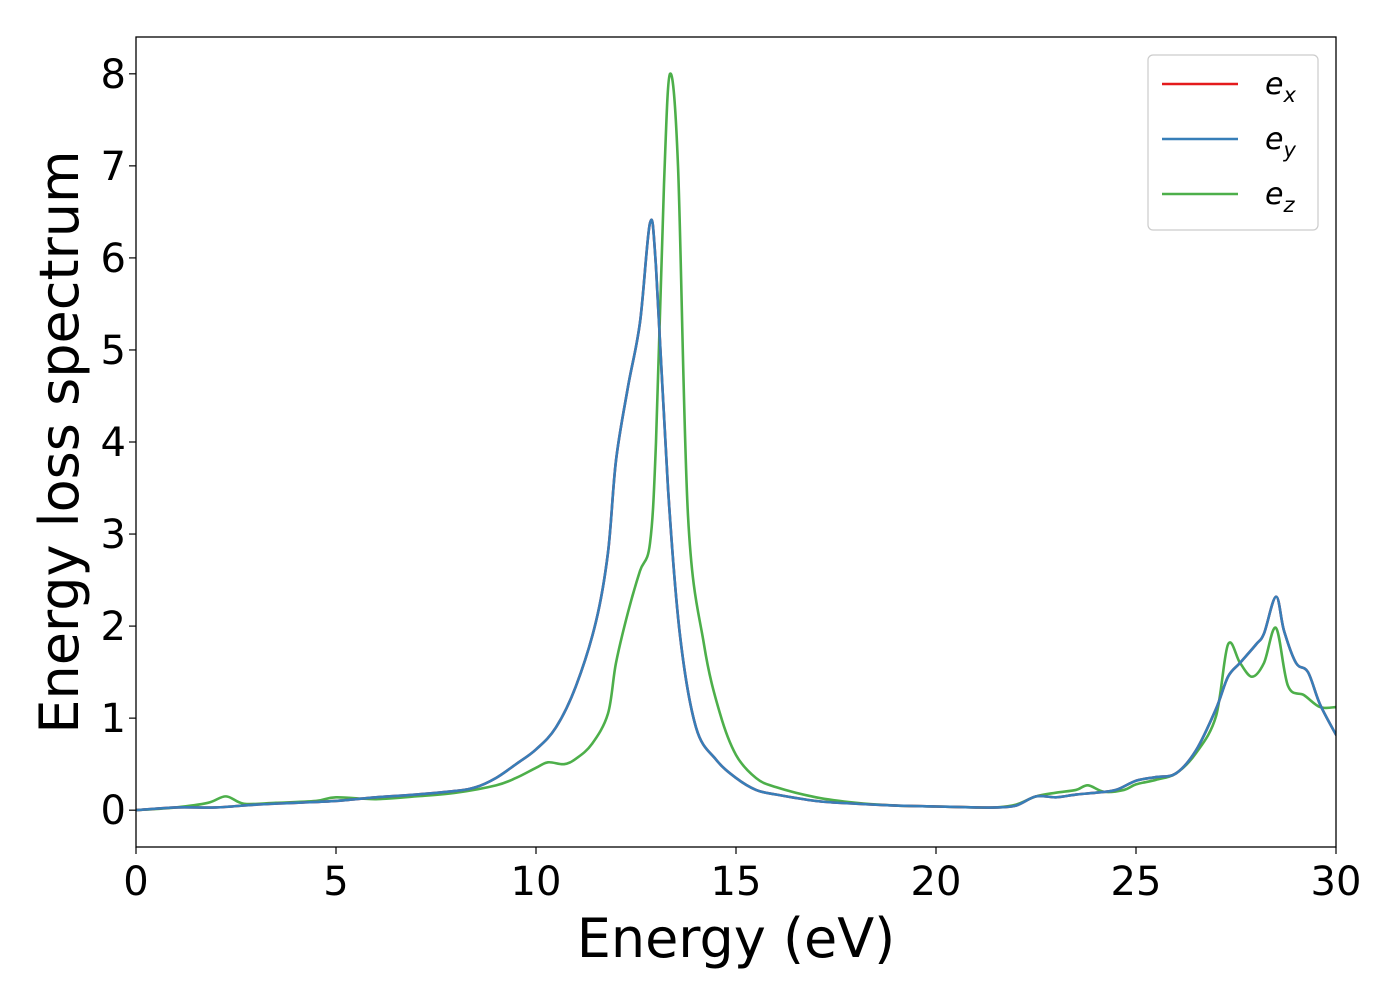 Image resolution: width=1400 pixels, height=1000 pixels. I want to click on y-axis-label: Energy loss spectrum, so click(59, 441).